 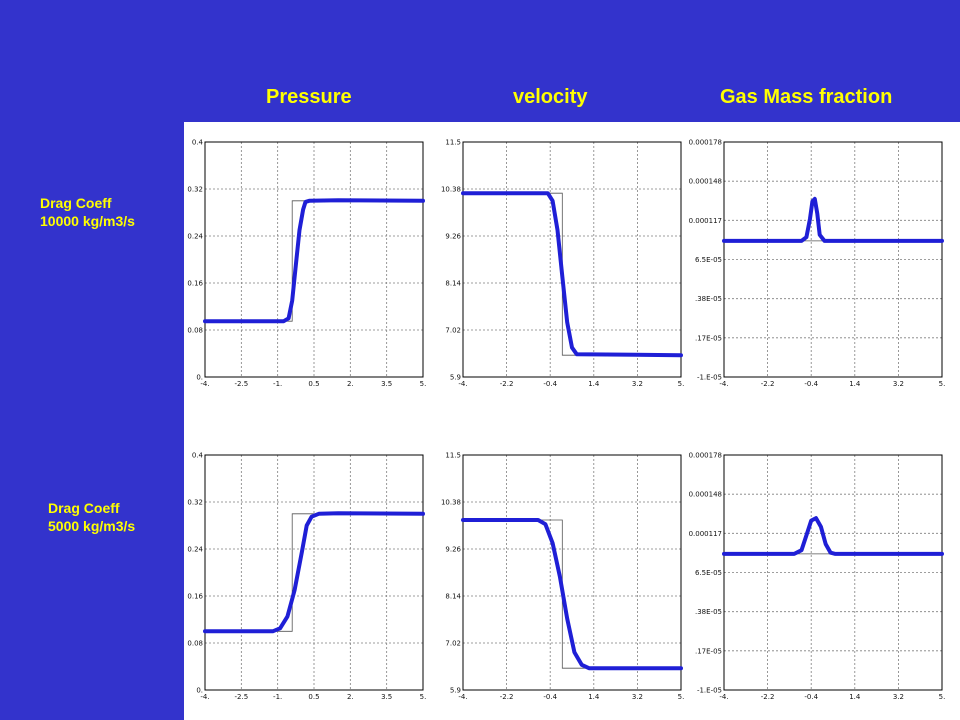 What do you see at coordinates (87, 212) in the screenshot?
I see `row-label-drag-10000: Drag Coeff 10000 kg/m3/s` at bounding box center [87, 212].